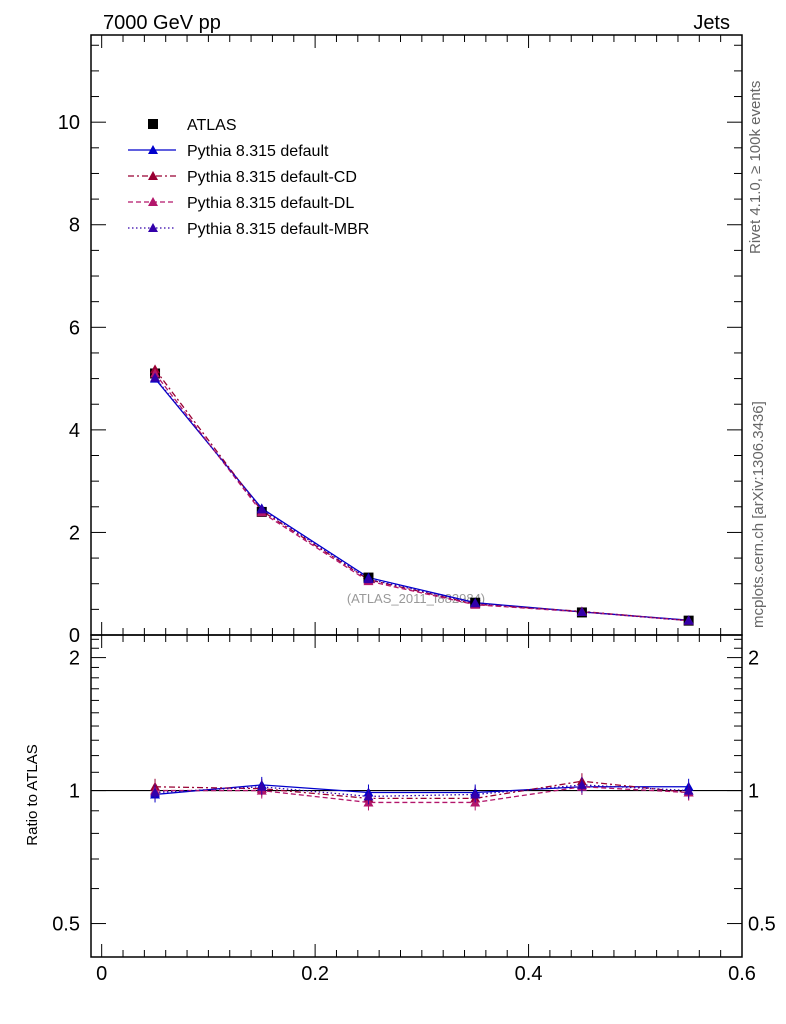 The image size is (786, 1024). What do you see at coordinates (74, 431) in the screenshot?
I see `y-tick-label: 4` at bounding box center [74, 431].